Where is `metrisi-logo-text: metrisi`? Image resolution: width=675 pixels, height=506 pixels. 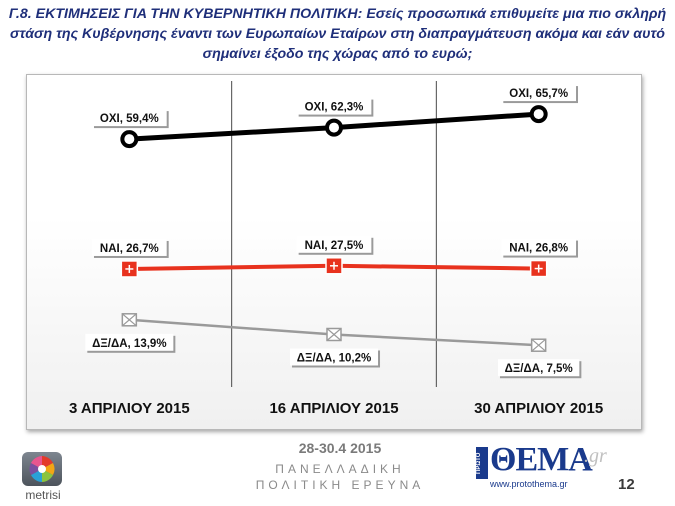
metrisi-logo-text: metrisi is located at coordinates (43, 495).